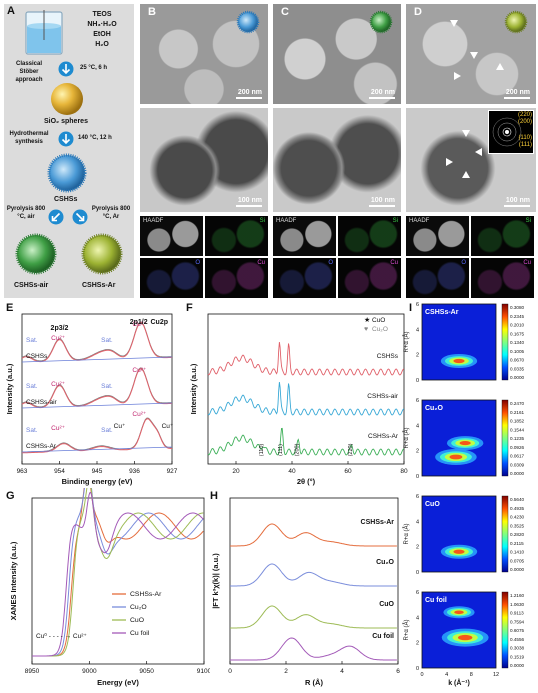 This screenshot has width=538, height=693. What do you see at coordinates (456, 457) in the screenshot?
I see `wavelet-contour` at bounding box center [456, 457].